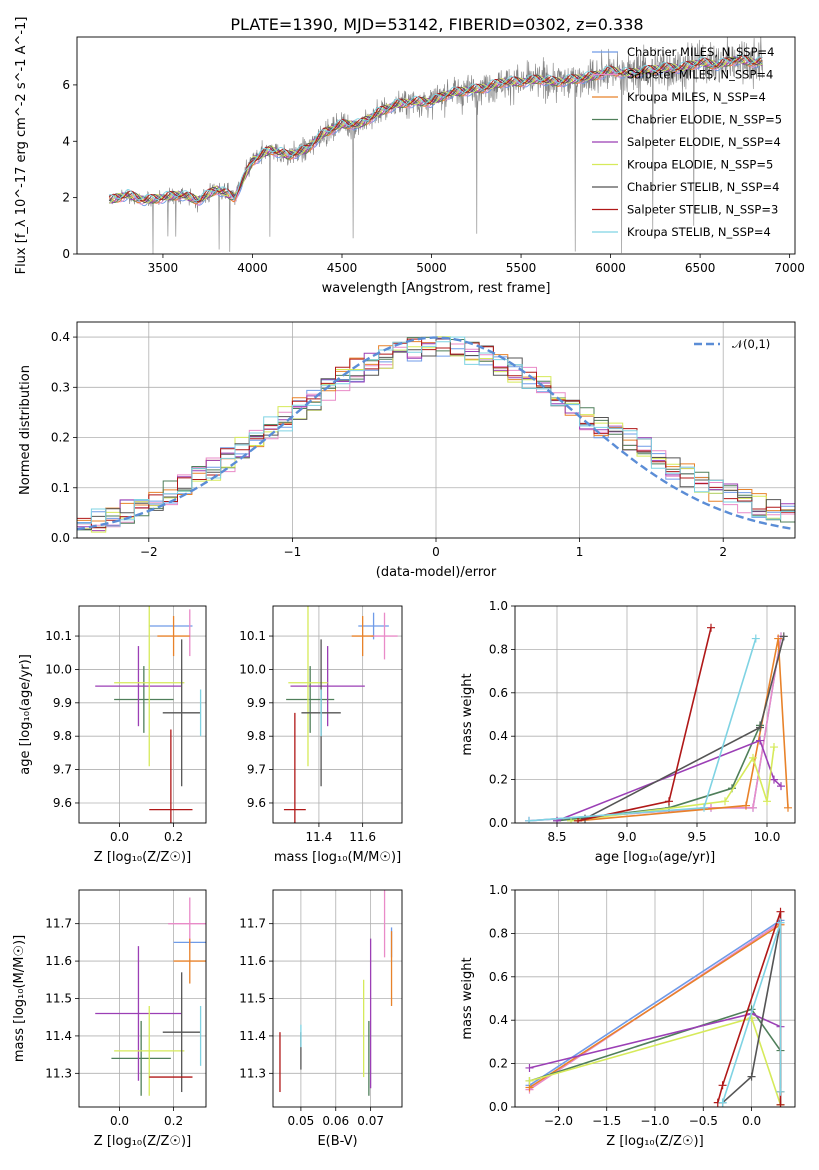 The width and height of the screenshot is (819, 1170). I want to click on y-tick-label: 9.9, so click(62, 703).